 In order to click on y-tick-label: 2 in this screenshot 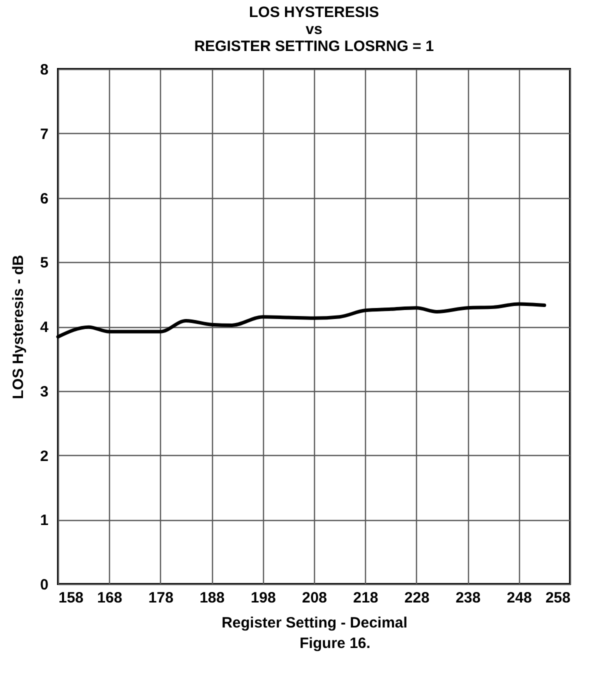, I will do `click(44, 456)`.